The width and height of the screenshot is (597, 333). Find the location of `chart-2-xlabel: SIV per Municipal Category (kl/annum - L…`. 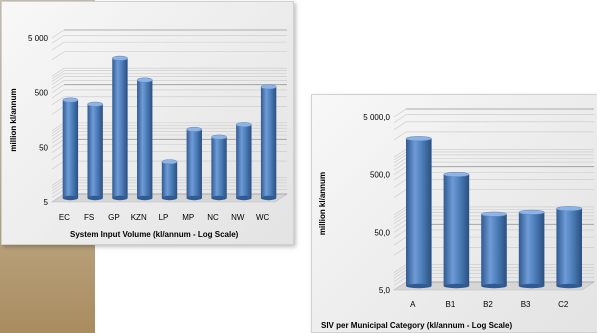

chart-2-xlabel: SIV per Municipal Category (kl/annum - L… is located at coordinates (417, 325).